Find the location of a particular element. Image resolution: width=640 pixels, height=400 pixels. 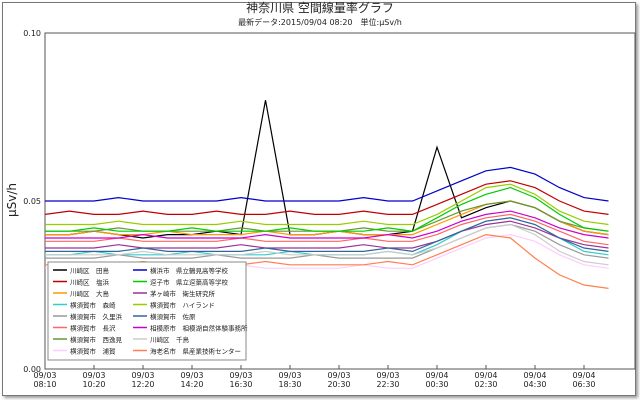

x-tick-label: 18:30 is located at coordinates (289, 384).